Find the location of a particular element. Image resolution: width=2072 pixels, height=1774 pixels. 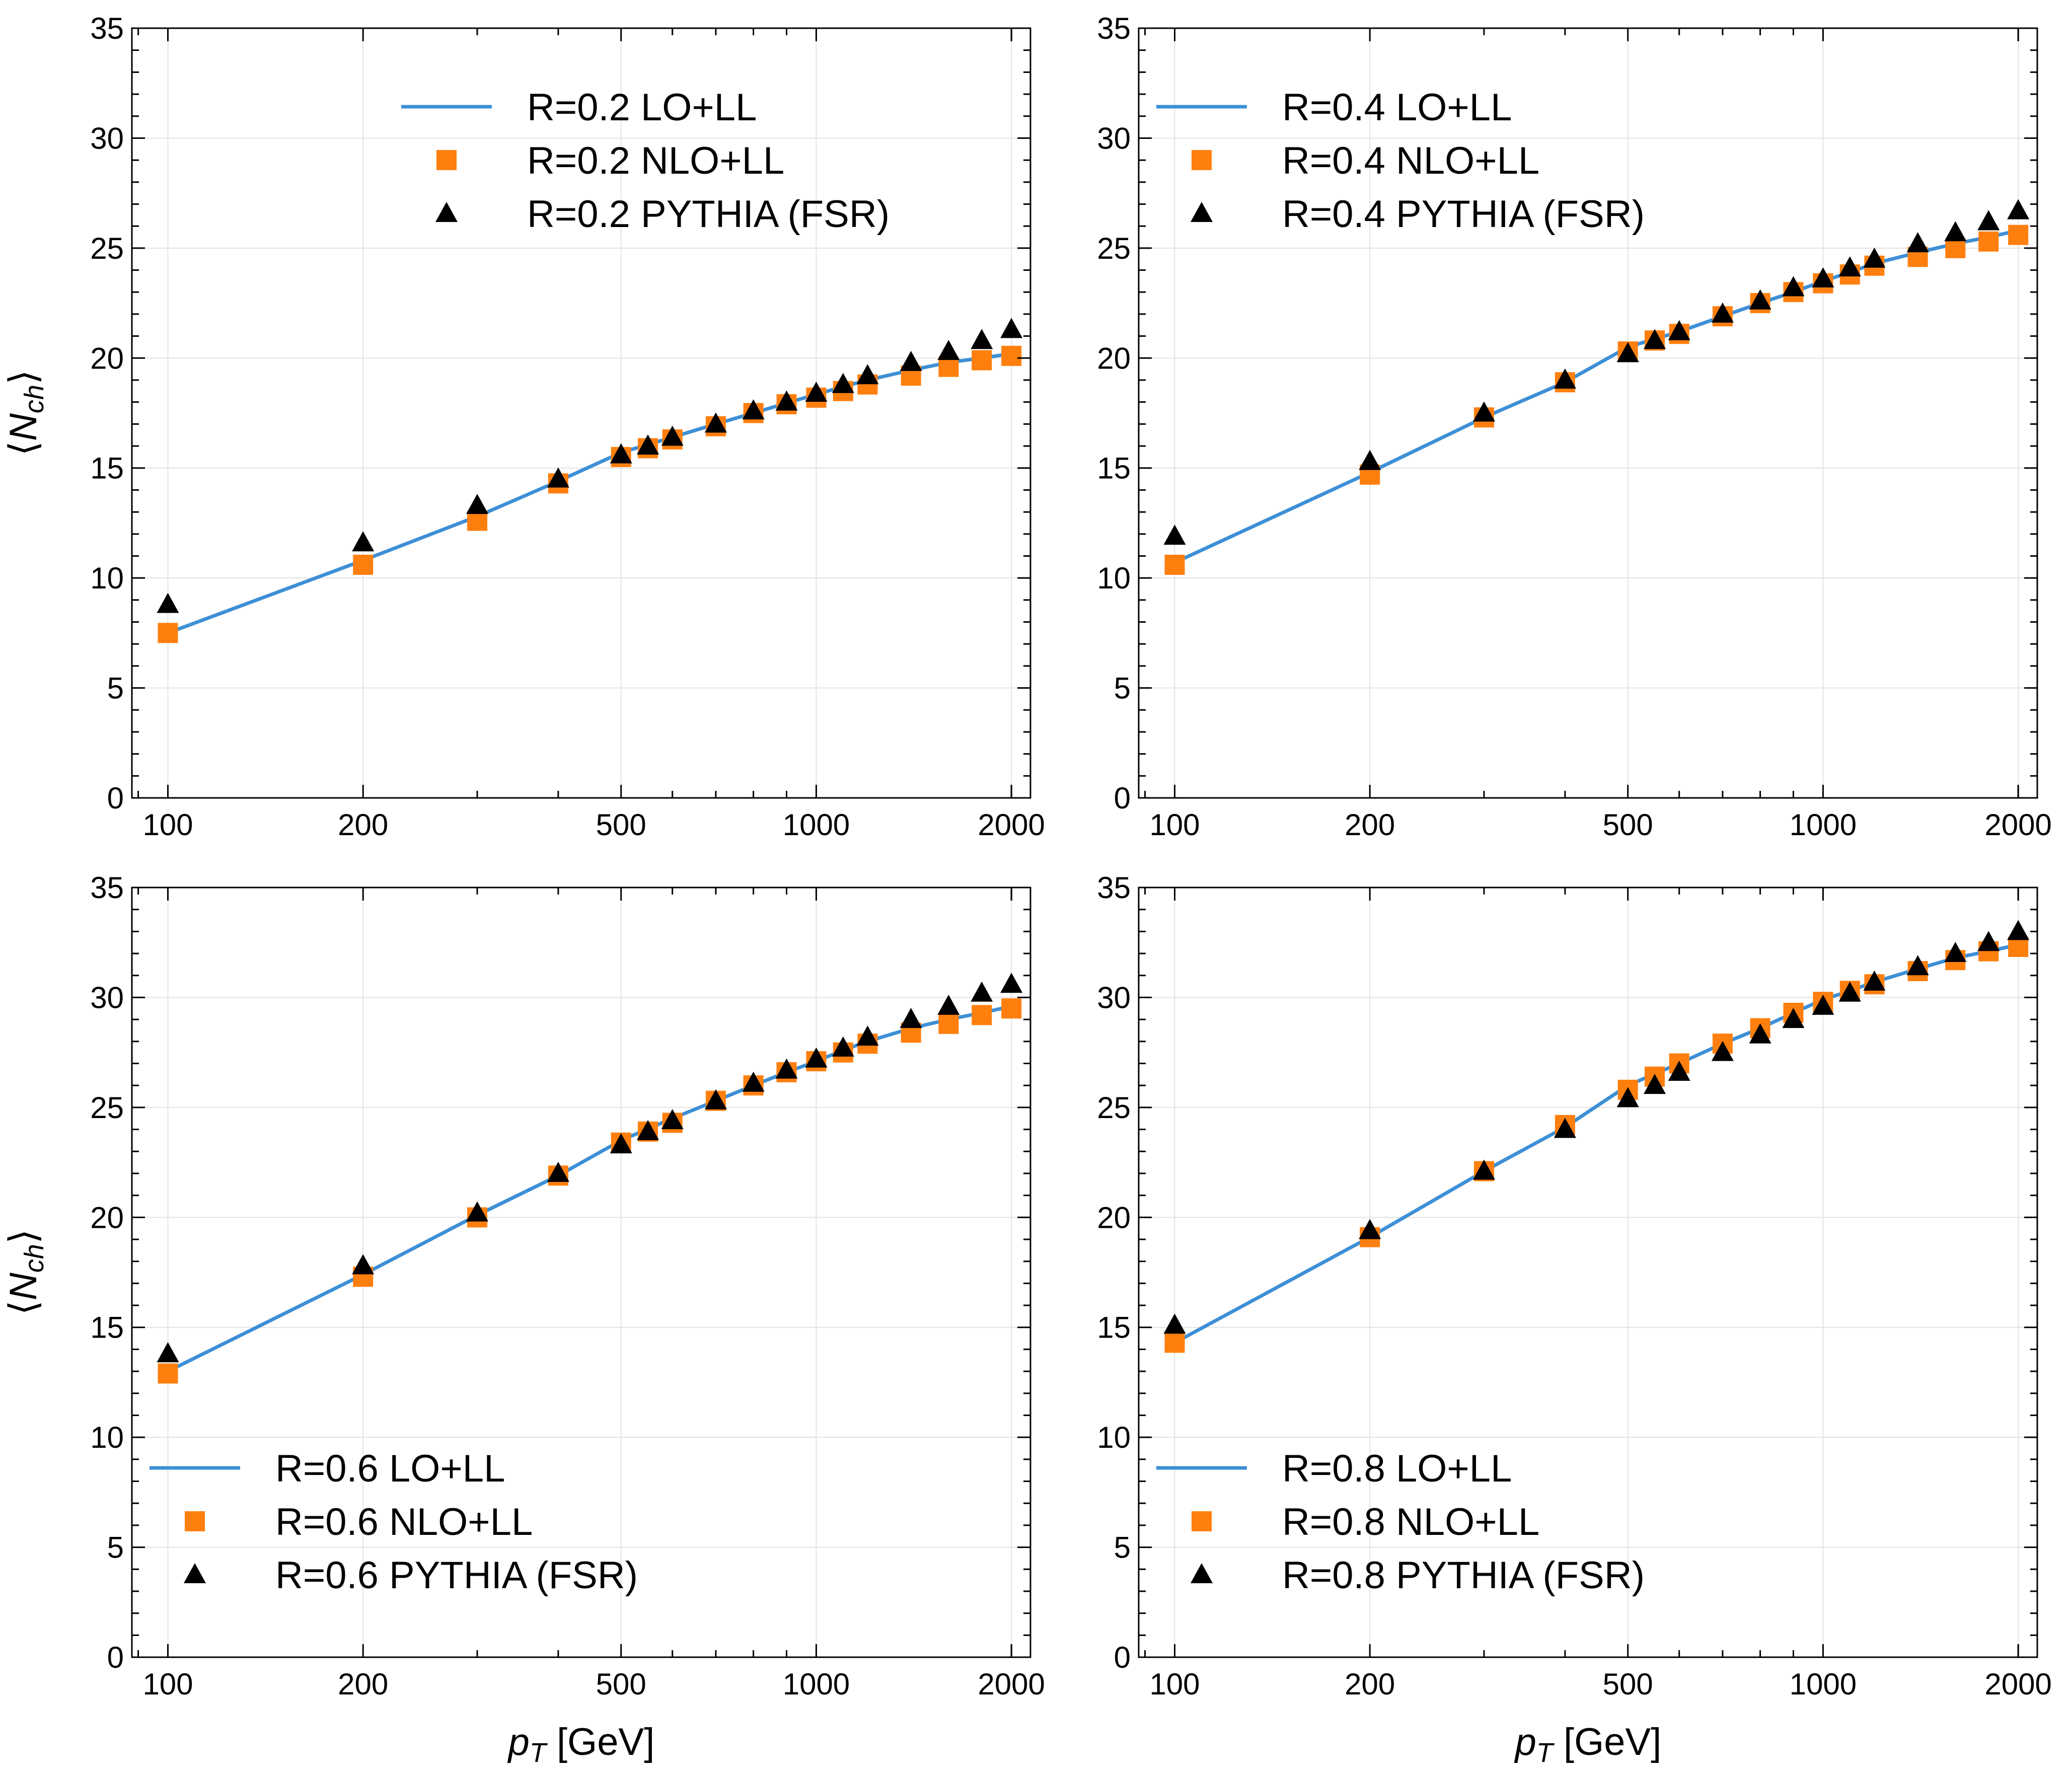

ytick-label-r08: 25 is located at coordinates (1114, 1108).